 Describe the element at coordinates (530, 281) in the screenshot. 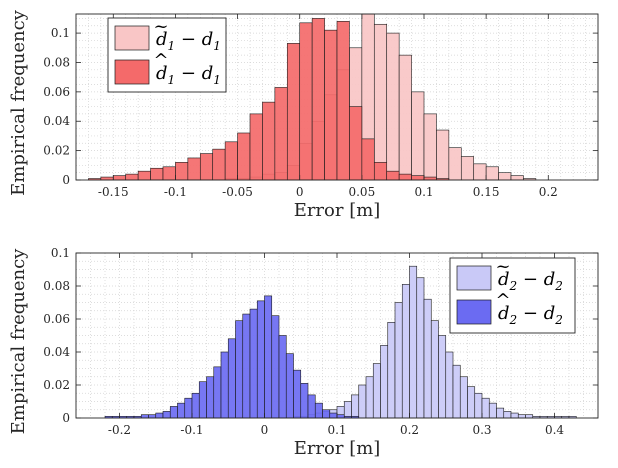

I see `legend-label: d2 − d2` at that location.